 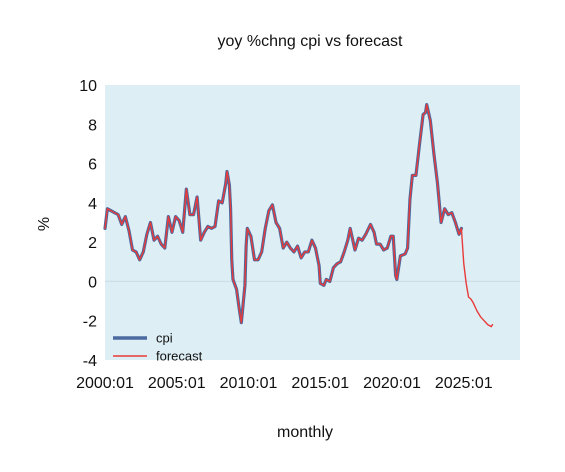 I want to click on y-tick-label: 2, so click(x=92, y=243).